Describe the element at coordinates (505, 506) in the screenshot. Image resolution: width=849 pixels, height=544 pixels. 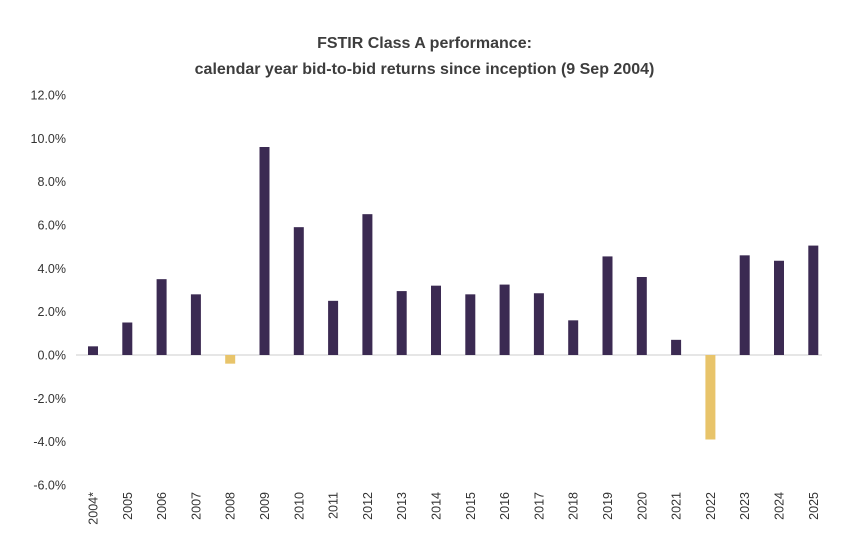
I see `x-tick-label: 2016` at that location.